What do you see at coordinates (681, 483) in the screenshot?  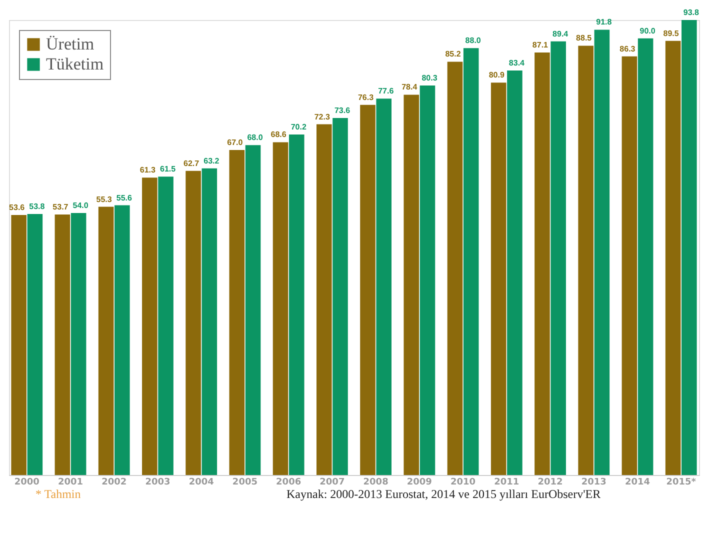 I see `x-tick-label: 2015*` at bounding box center [681, 483].